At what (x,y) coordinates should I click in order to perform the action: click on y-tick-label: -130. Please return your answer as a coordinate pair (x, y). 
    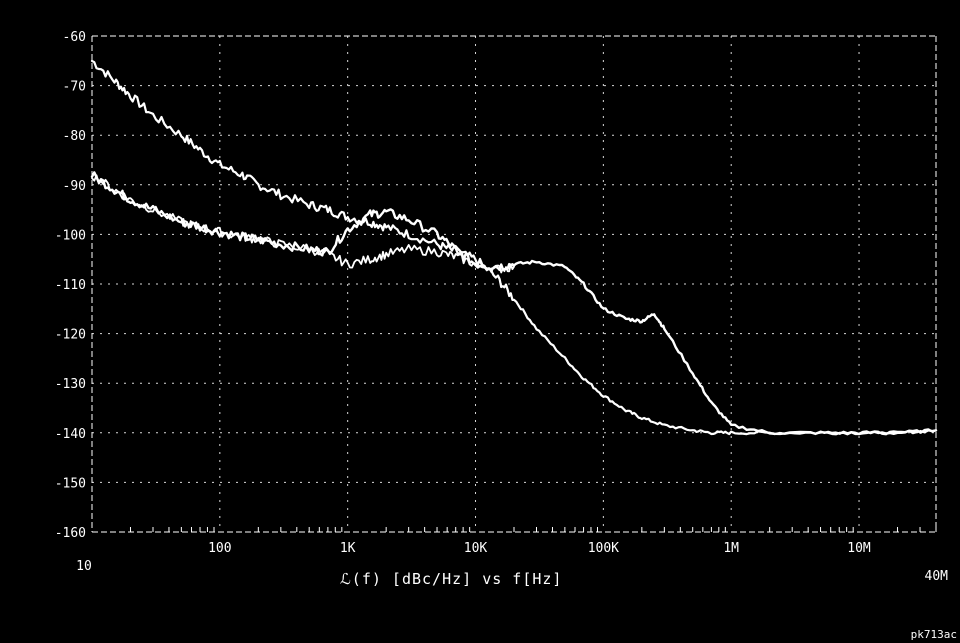
    Looking at the image, I should click on (70, 384).